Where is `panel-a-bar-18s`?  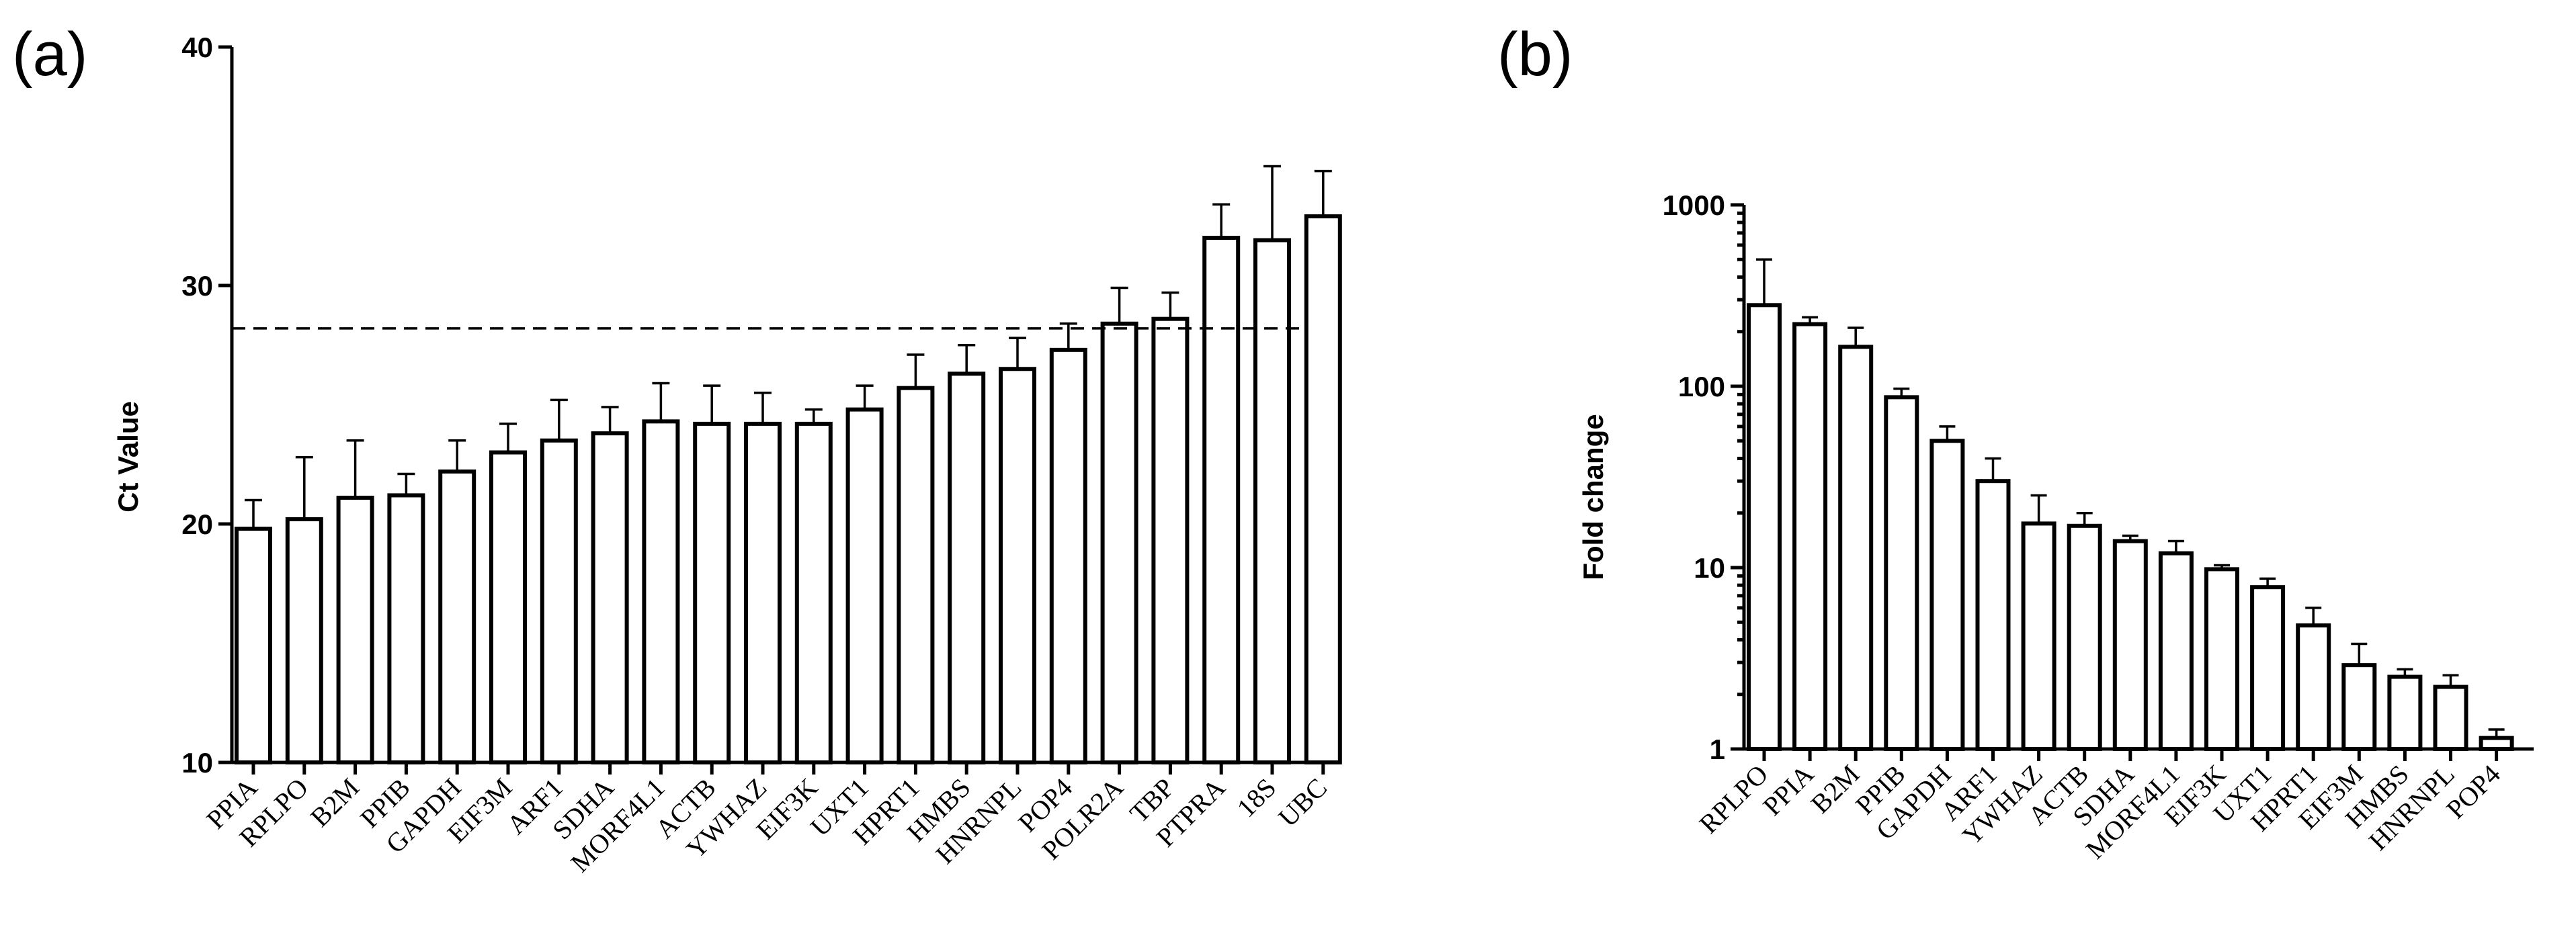
panel-a-bar-18s is located at coordinates (1272, 501).